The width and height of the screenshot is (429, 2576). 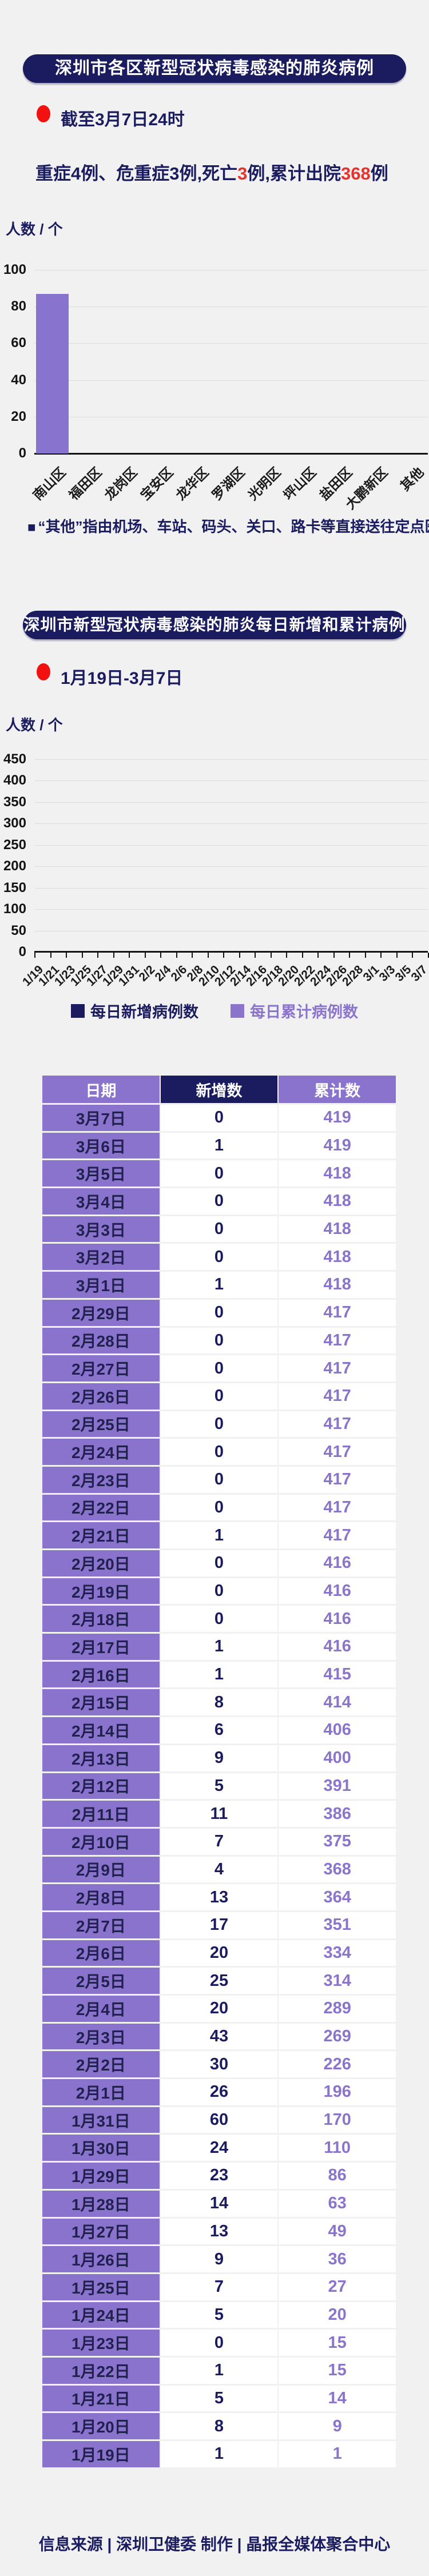 I want to click on table-cell-date: 1月20日, so click(x=101, y=2426).